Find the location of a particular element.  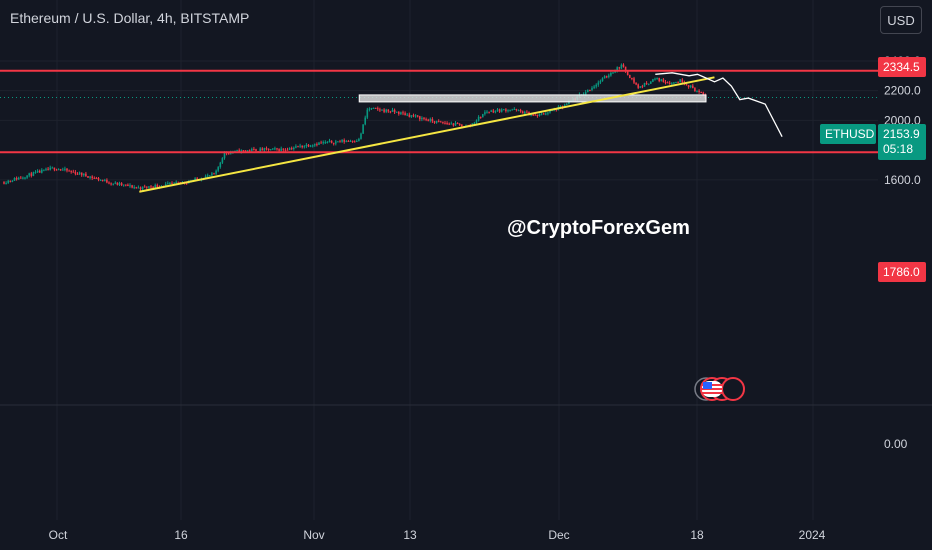

currency-button: USD is located at coordinates (901, 20).